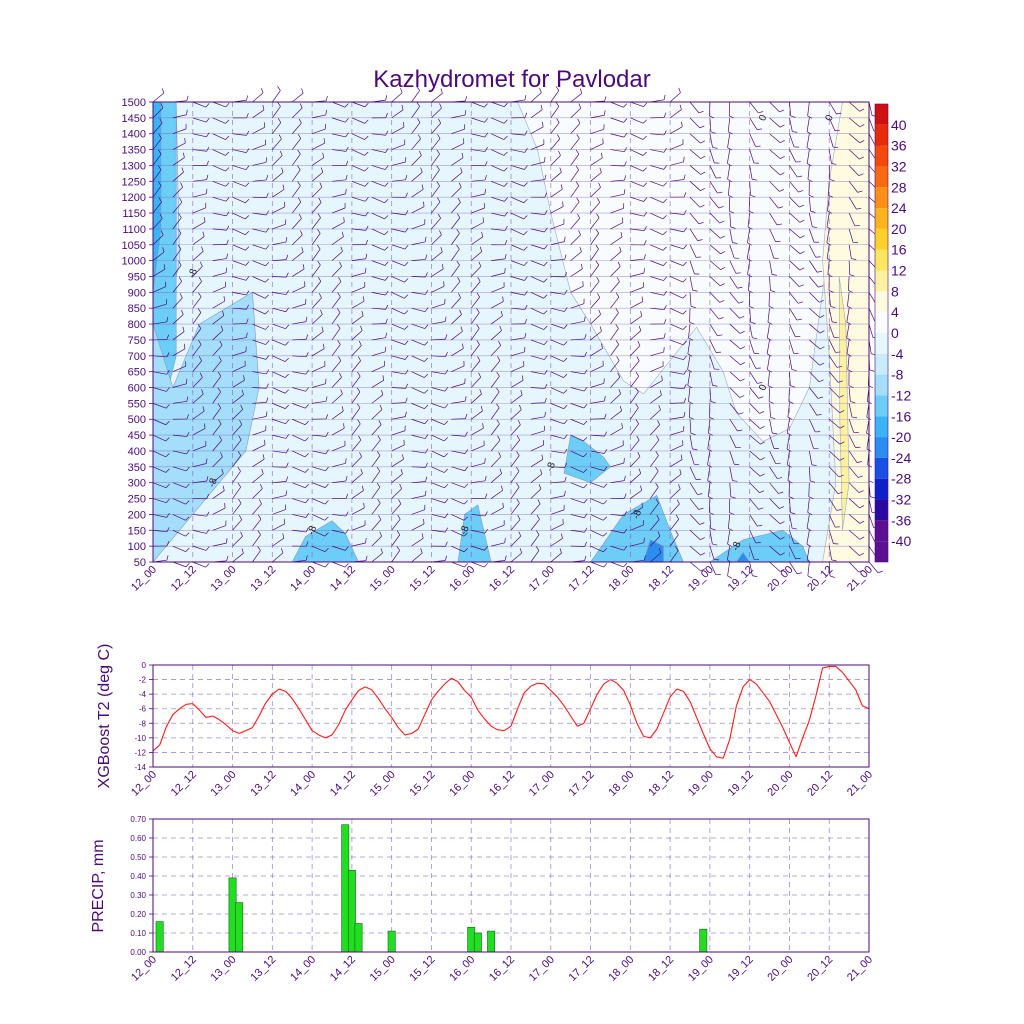 This screenshot has height=1024, width=1024. What do you see at coordinates (661, 784) in the screenshot?
I see `t2-x-tick-label: 18_12` at bounding box center [661, 784].